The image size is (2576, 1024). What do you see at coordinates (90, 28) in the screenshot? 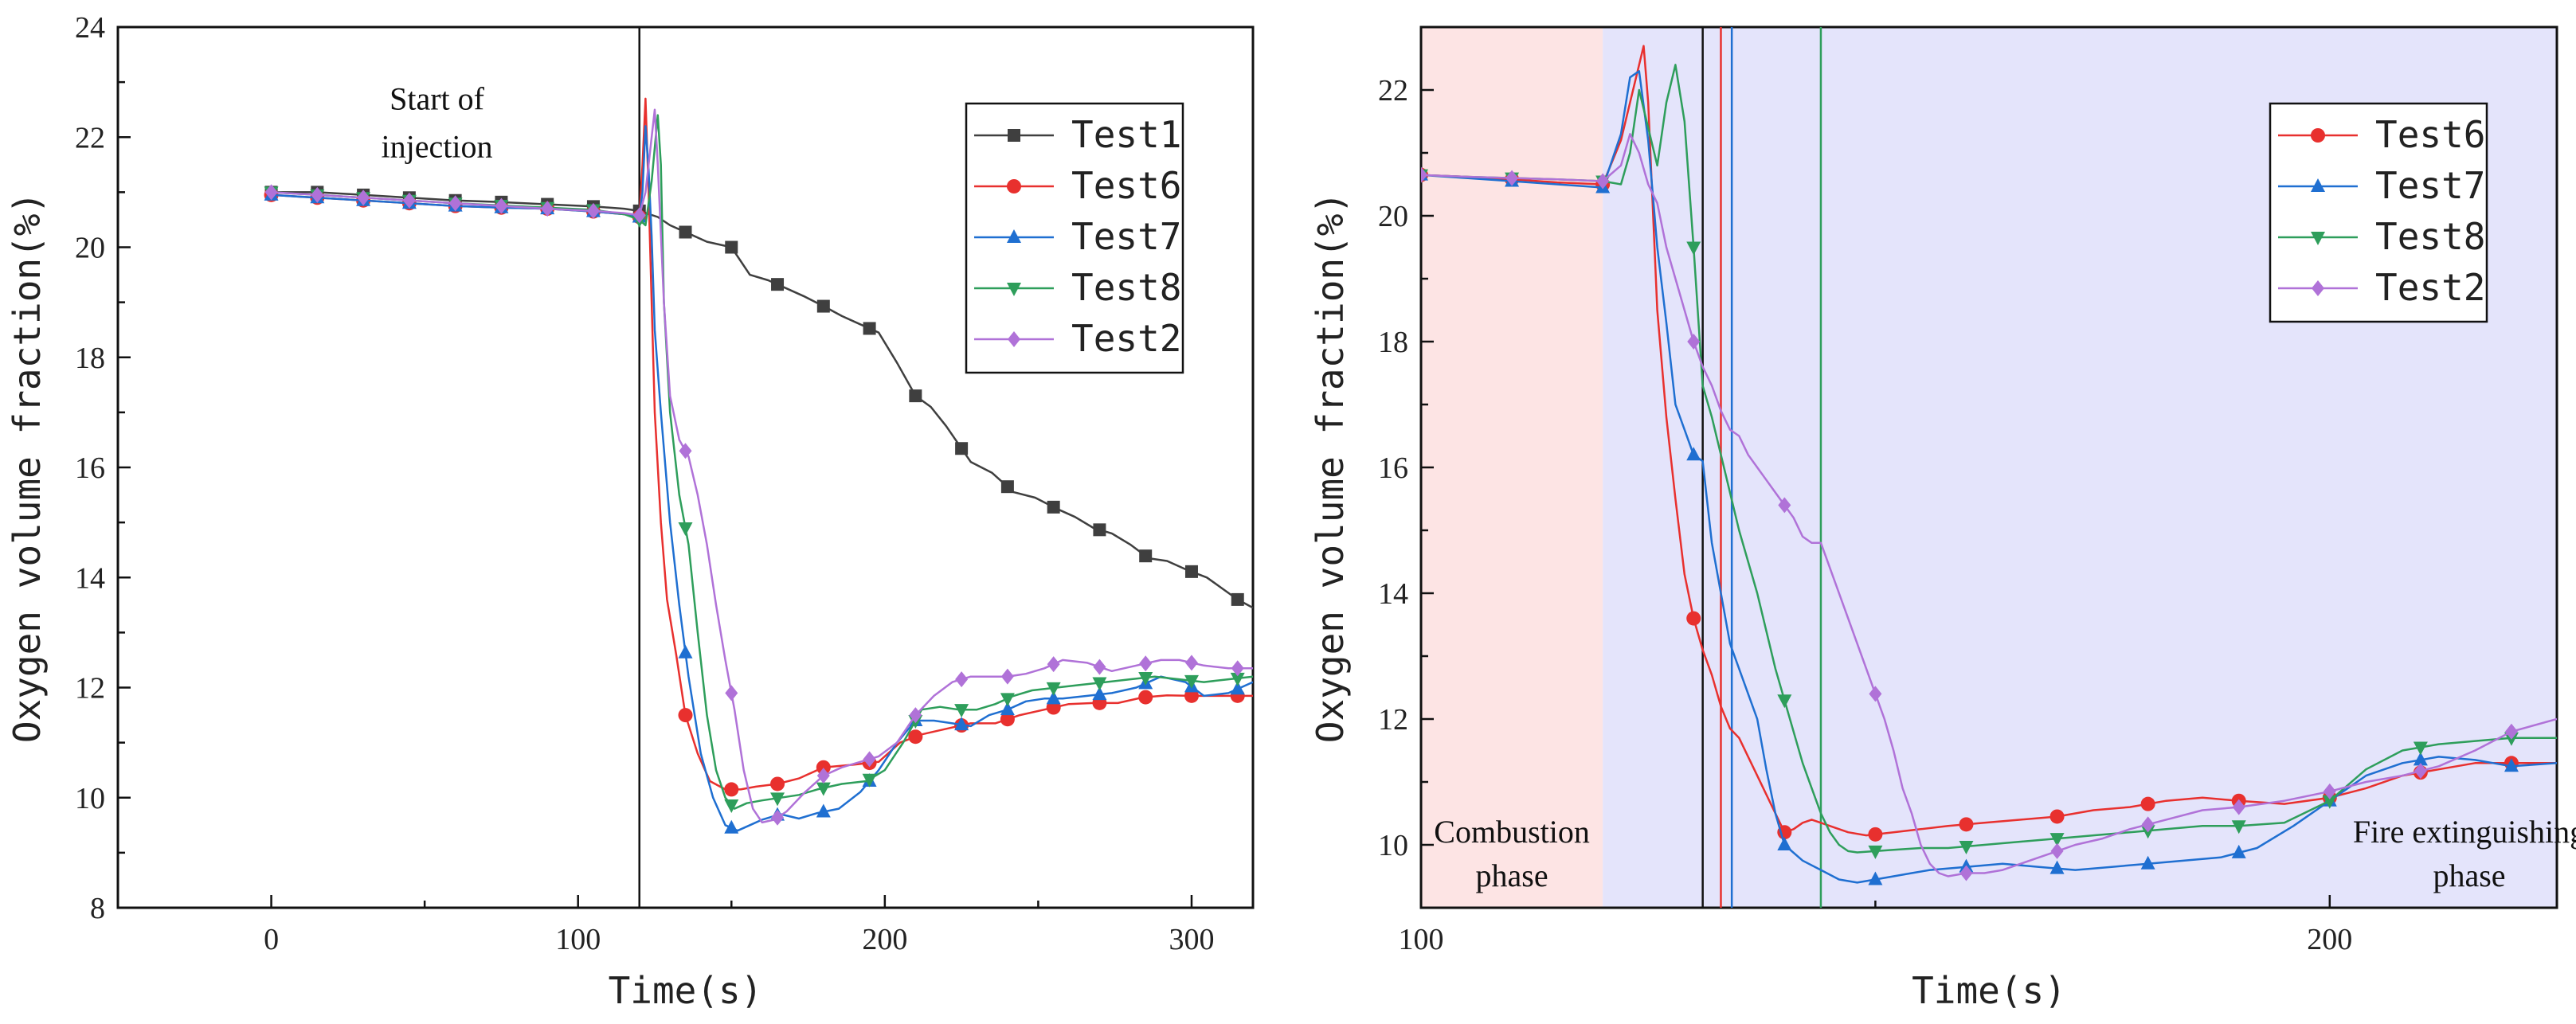
I see `y-tick-label: 24` at bounding box center [90, 28].